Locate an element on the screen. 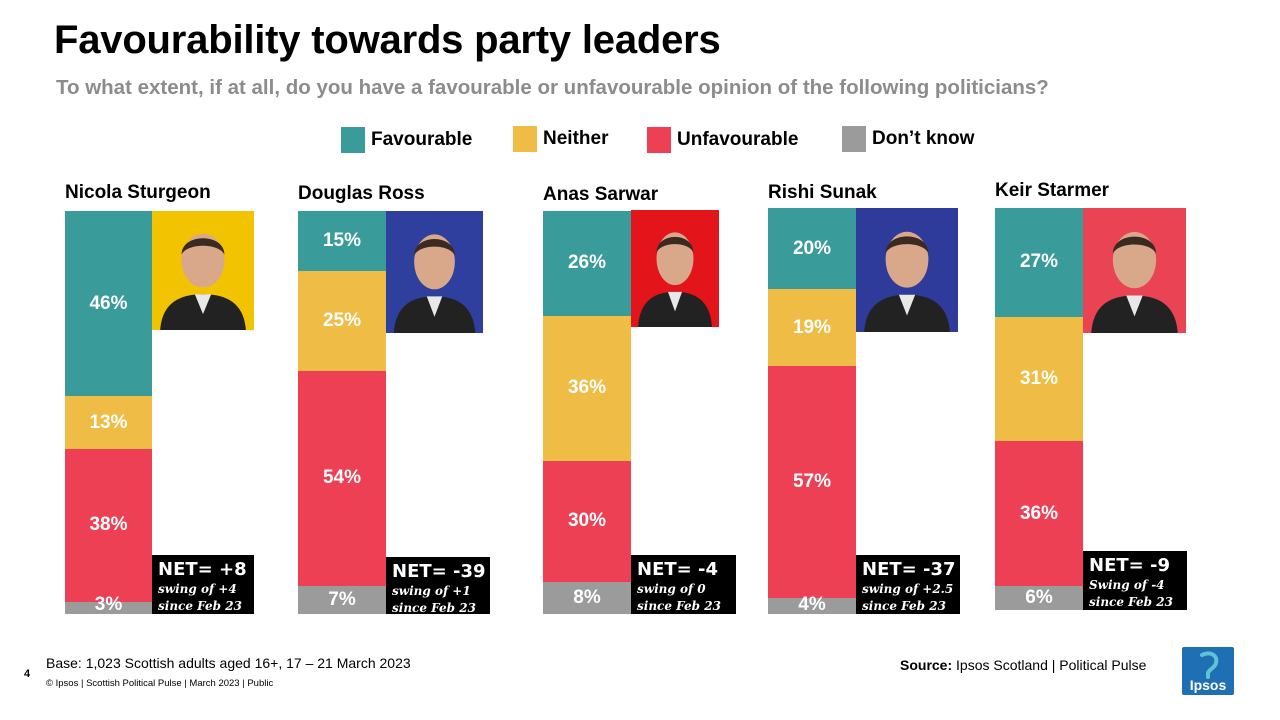 Image resolution: width=1280 pixels, height=720 pixels. bar-nicola-sturgeon-don-t-know is located at coordinates (108, 607).